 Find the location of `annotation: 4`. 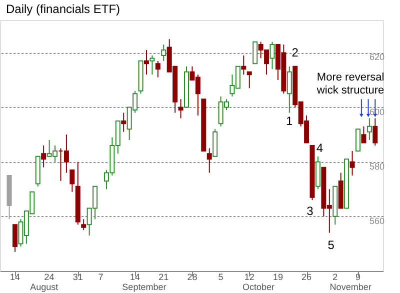

annotation: 4 is located at coordinates (320, 148).